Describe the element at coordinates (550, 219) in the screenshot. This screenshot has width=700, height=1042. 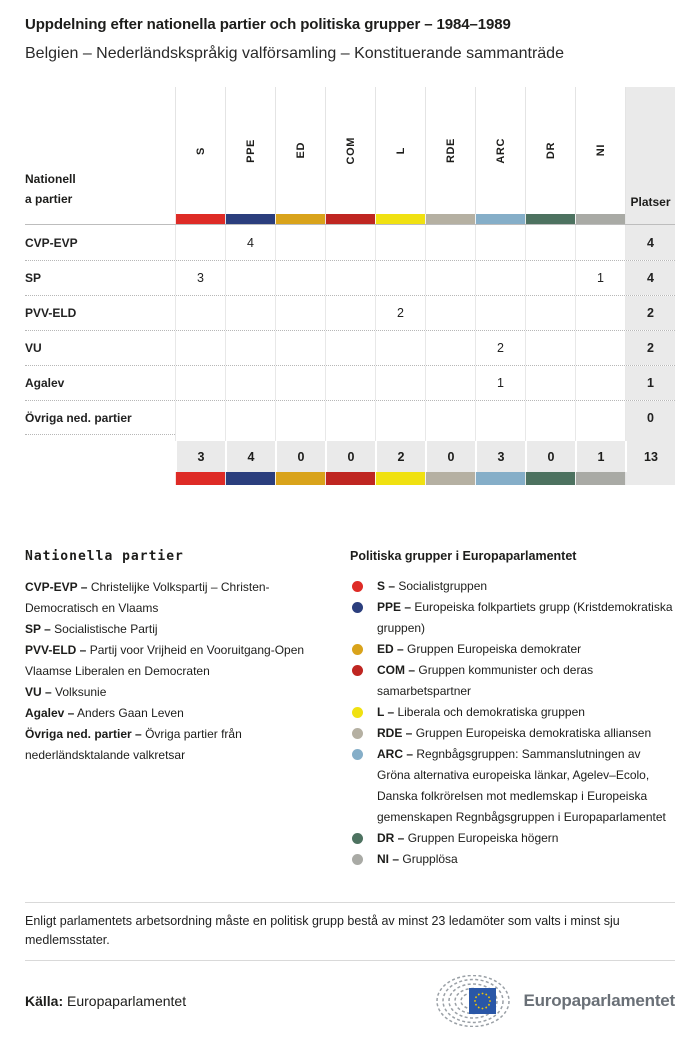
I see `color-bar-dr` at that location.